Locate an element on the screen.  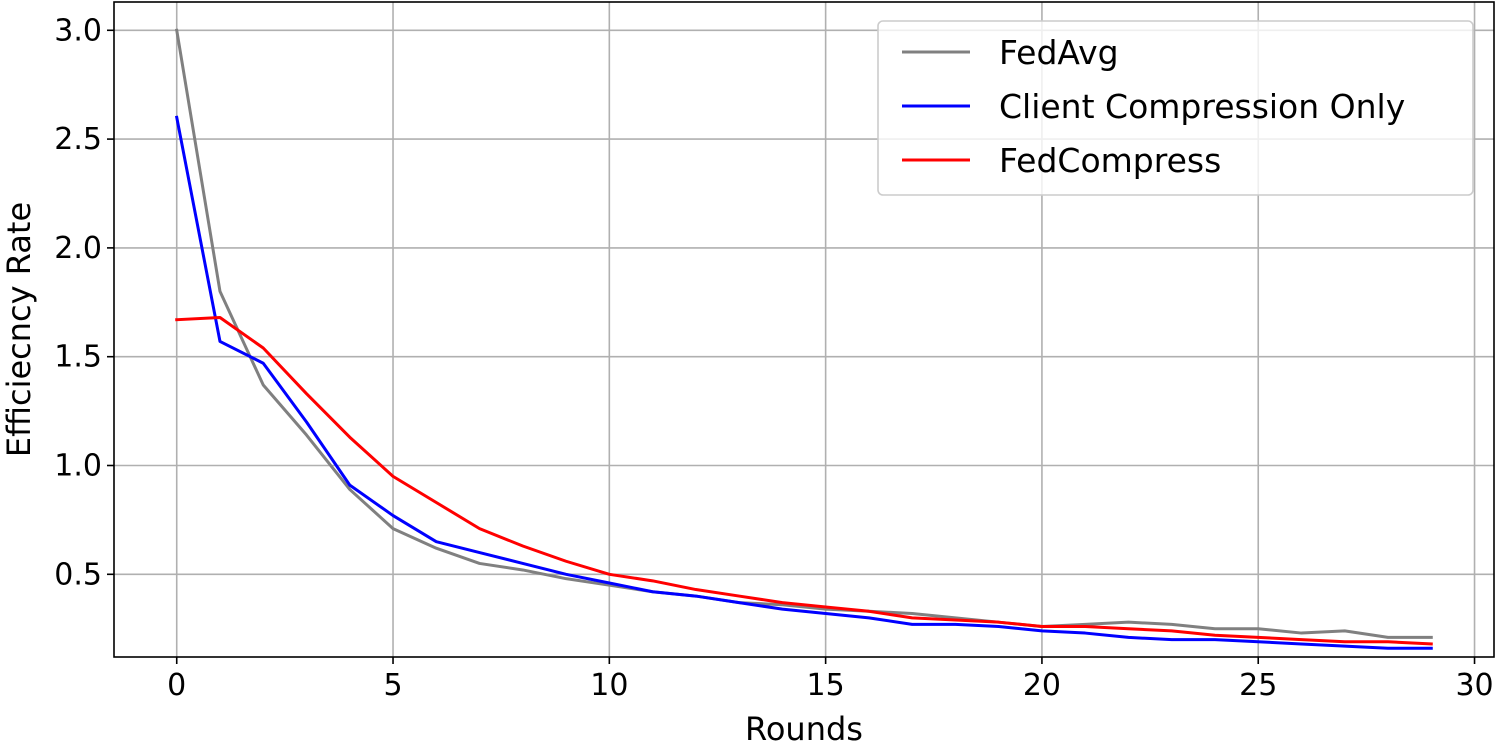
x-tick-label: 15 is located at coordinates (826, 685).